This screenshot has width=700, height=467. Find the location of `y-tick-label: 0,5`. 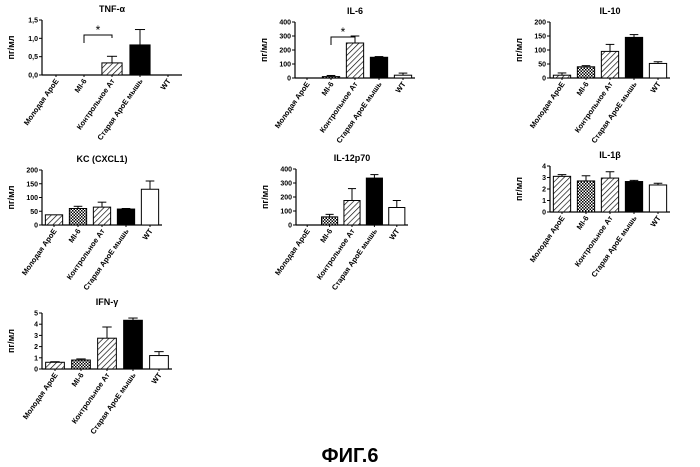

y-tick-label: 0,5 is located at coordinates (33, 57).